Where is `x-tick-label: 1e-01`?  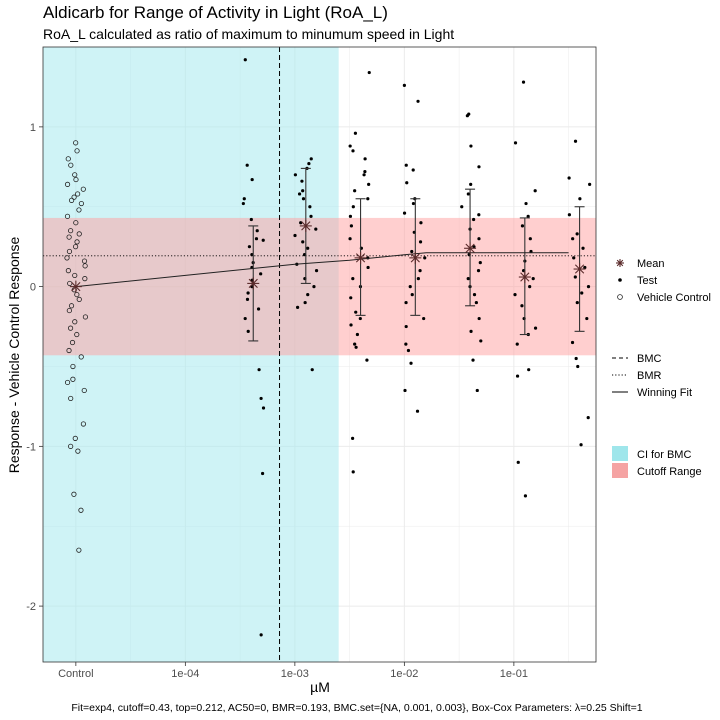 x-tick-label: 1e-01 is located at coordinates (514, 674).